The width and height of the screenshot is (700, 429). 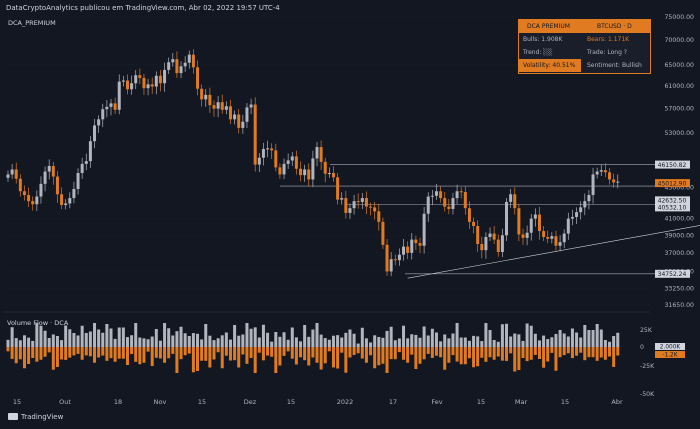 I want to click on info-row-bulls: Bulls: 1.908K Bears: 1.171K, so click(x=584, y=39).